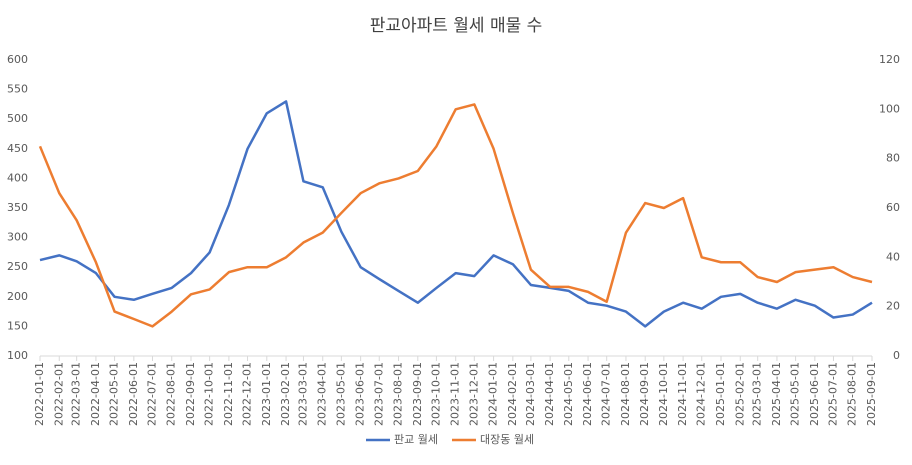  I want to click on y-tick-label: 100, so click(17, 355).